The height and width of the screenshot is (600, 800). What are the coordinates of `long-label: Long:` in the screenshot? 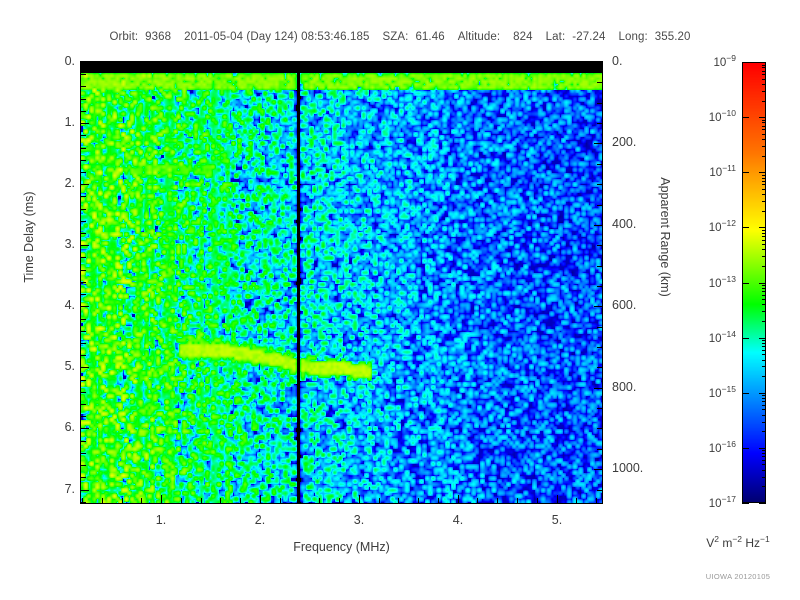 It's located at (633, 37).